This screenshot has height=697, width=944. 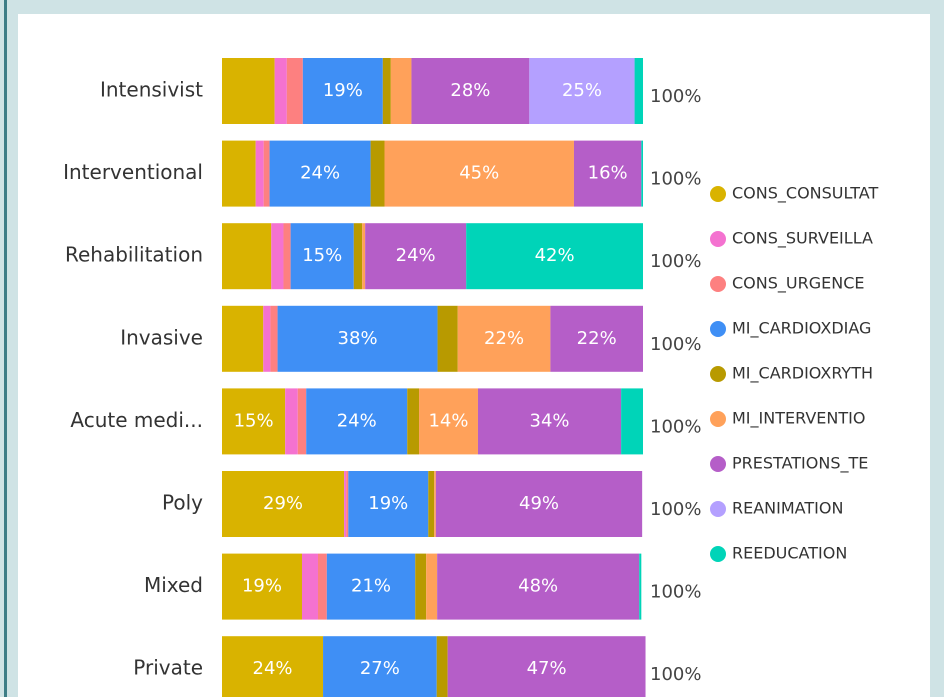 I want to click on data-label: 48%, so click(x=538, y=586).